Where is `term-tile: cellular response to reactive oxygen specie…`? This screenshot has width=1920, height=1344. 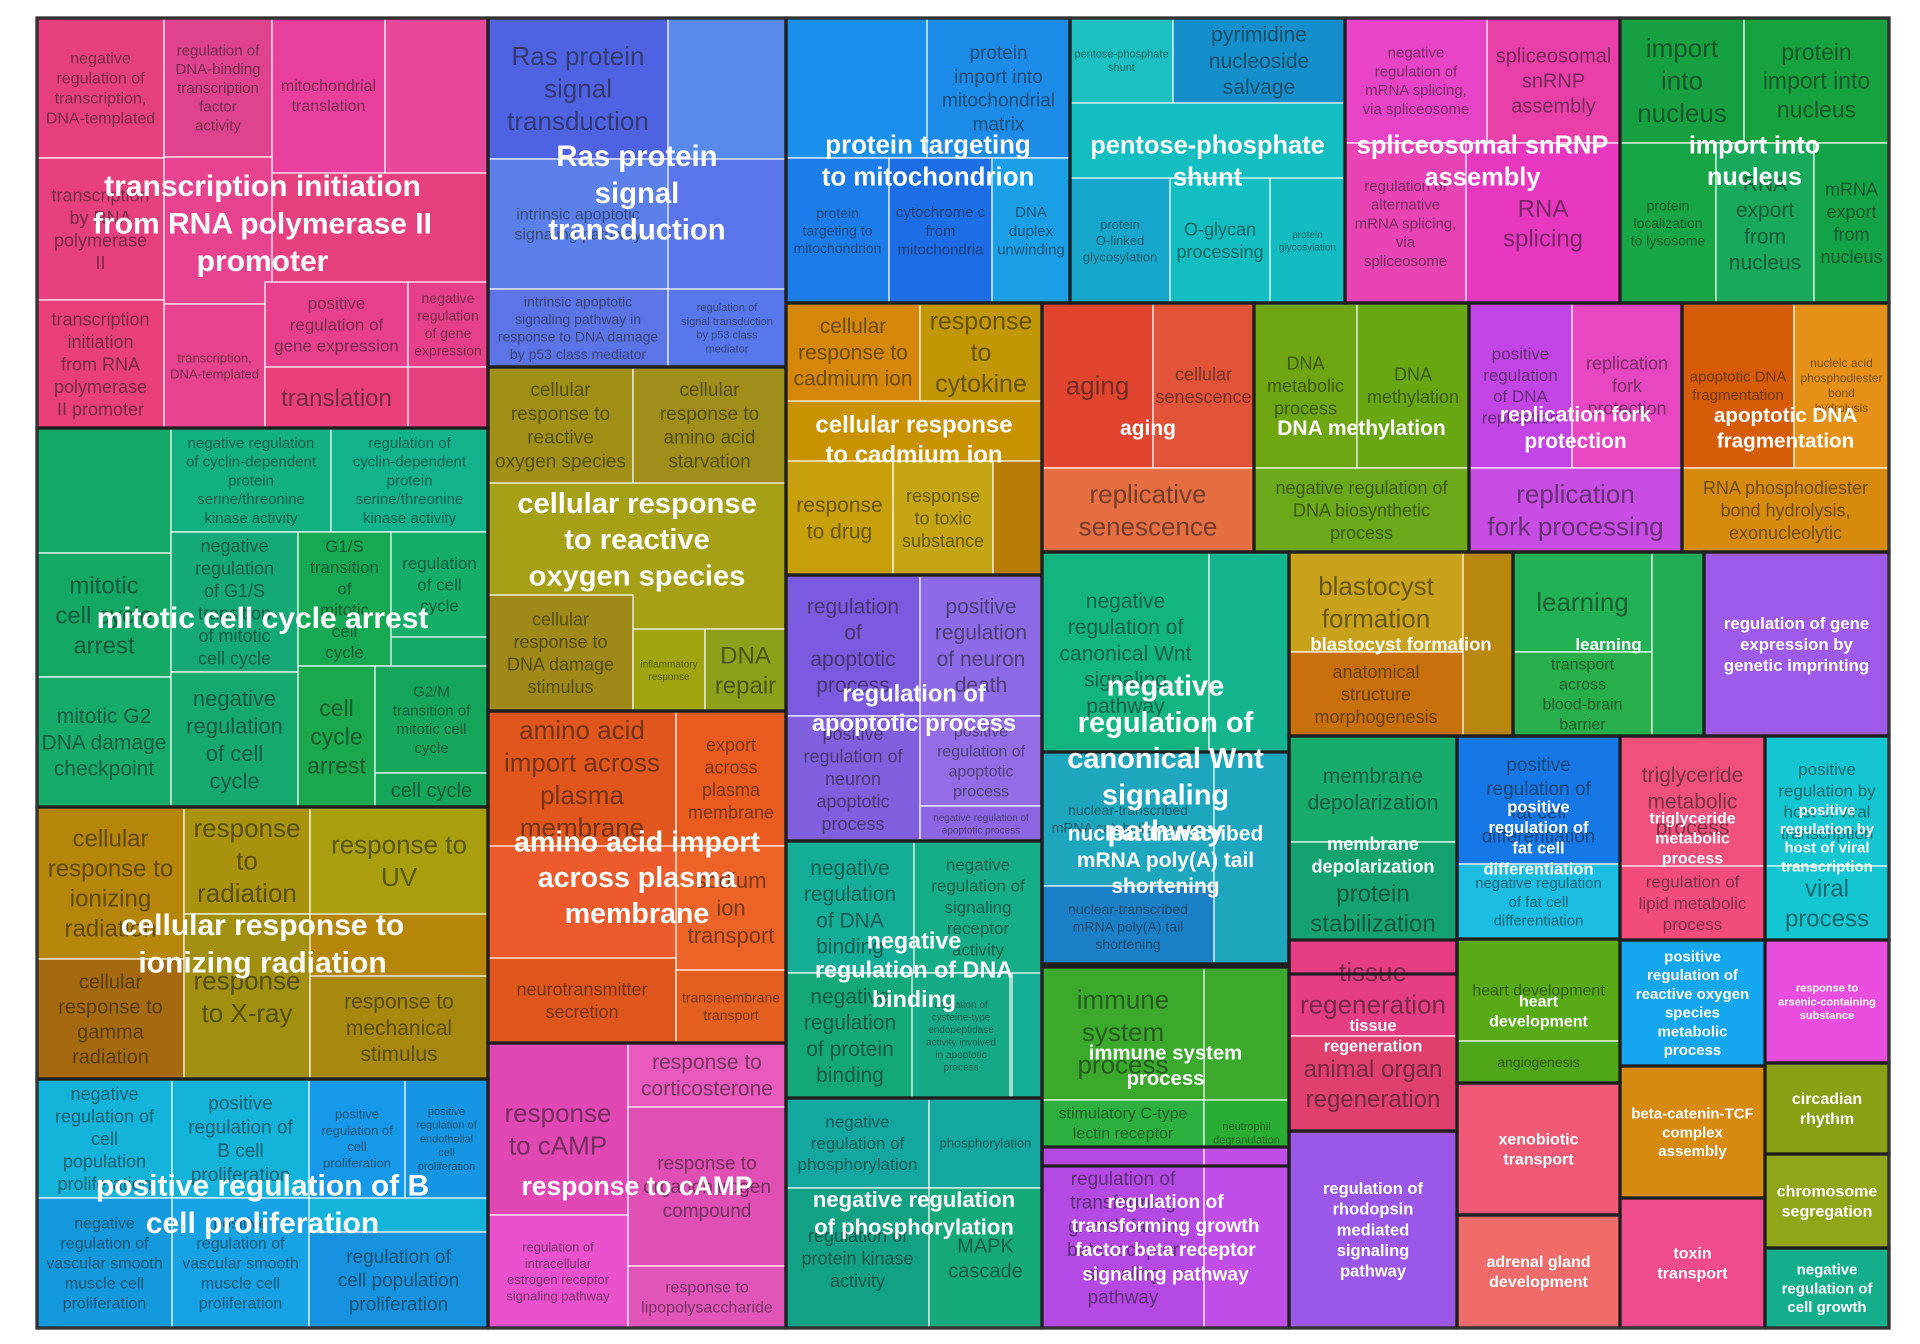 term-tile: cellular response to reactive oxygen specie… is located at coordinates (560, 425).